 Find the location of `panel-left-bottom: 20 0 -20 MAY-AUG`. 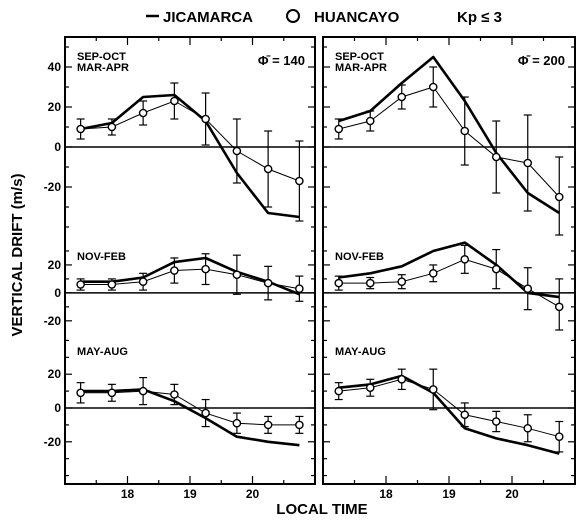

panel-left-bottom: 20 0 -20 MAY-AUG is located at coordinates (179, 408).